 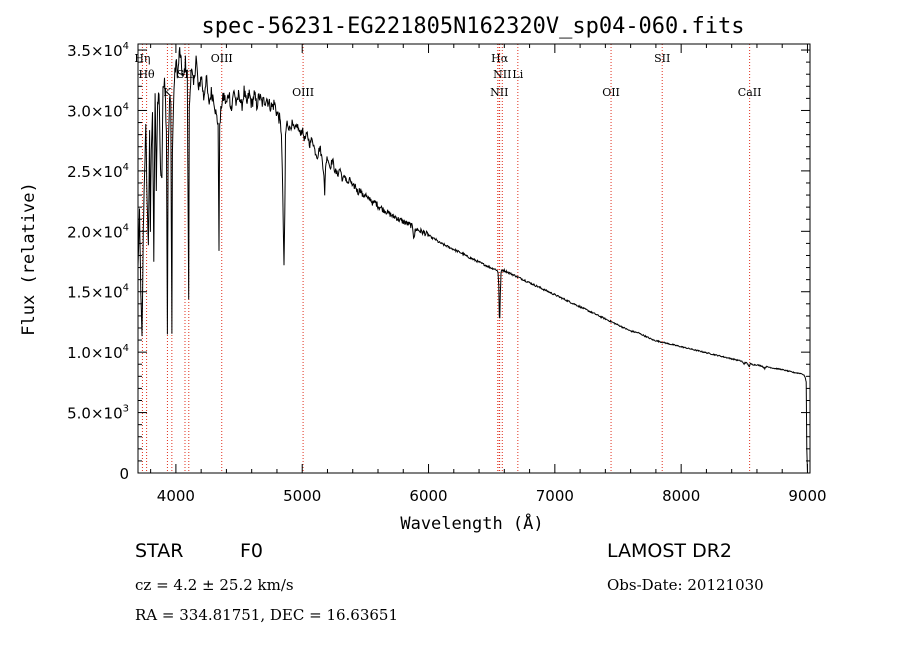 I want to click on spectral-line-label: SII, so click(x=662, y=58).